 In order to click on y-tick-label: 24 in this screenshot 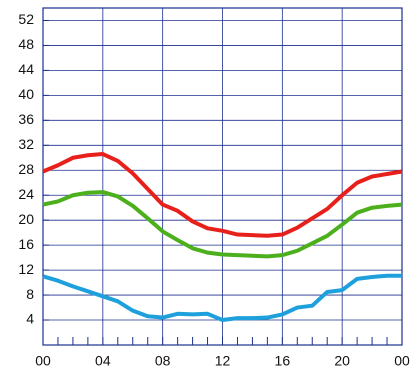, I will do `click(26, 194)`.